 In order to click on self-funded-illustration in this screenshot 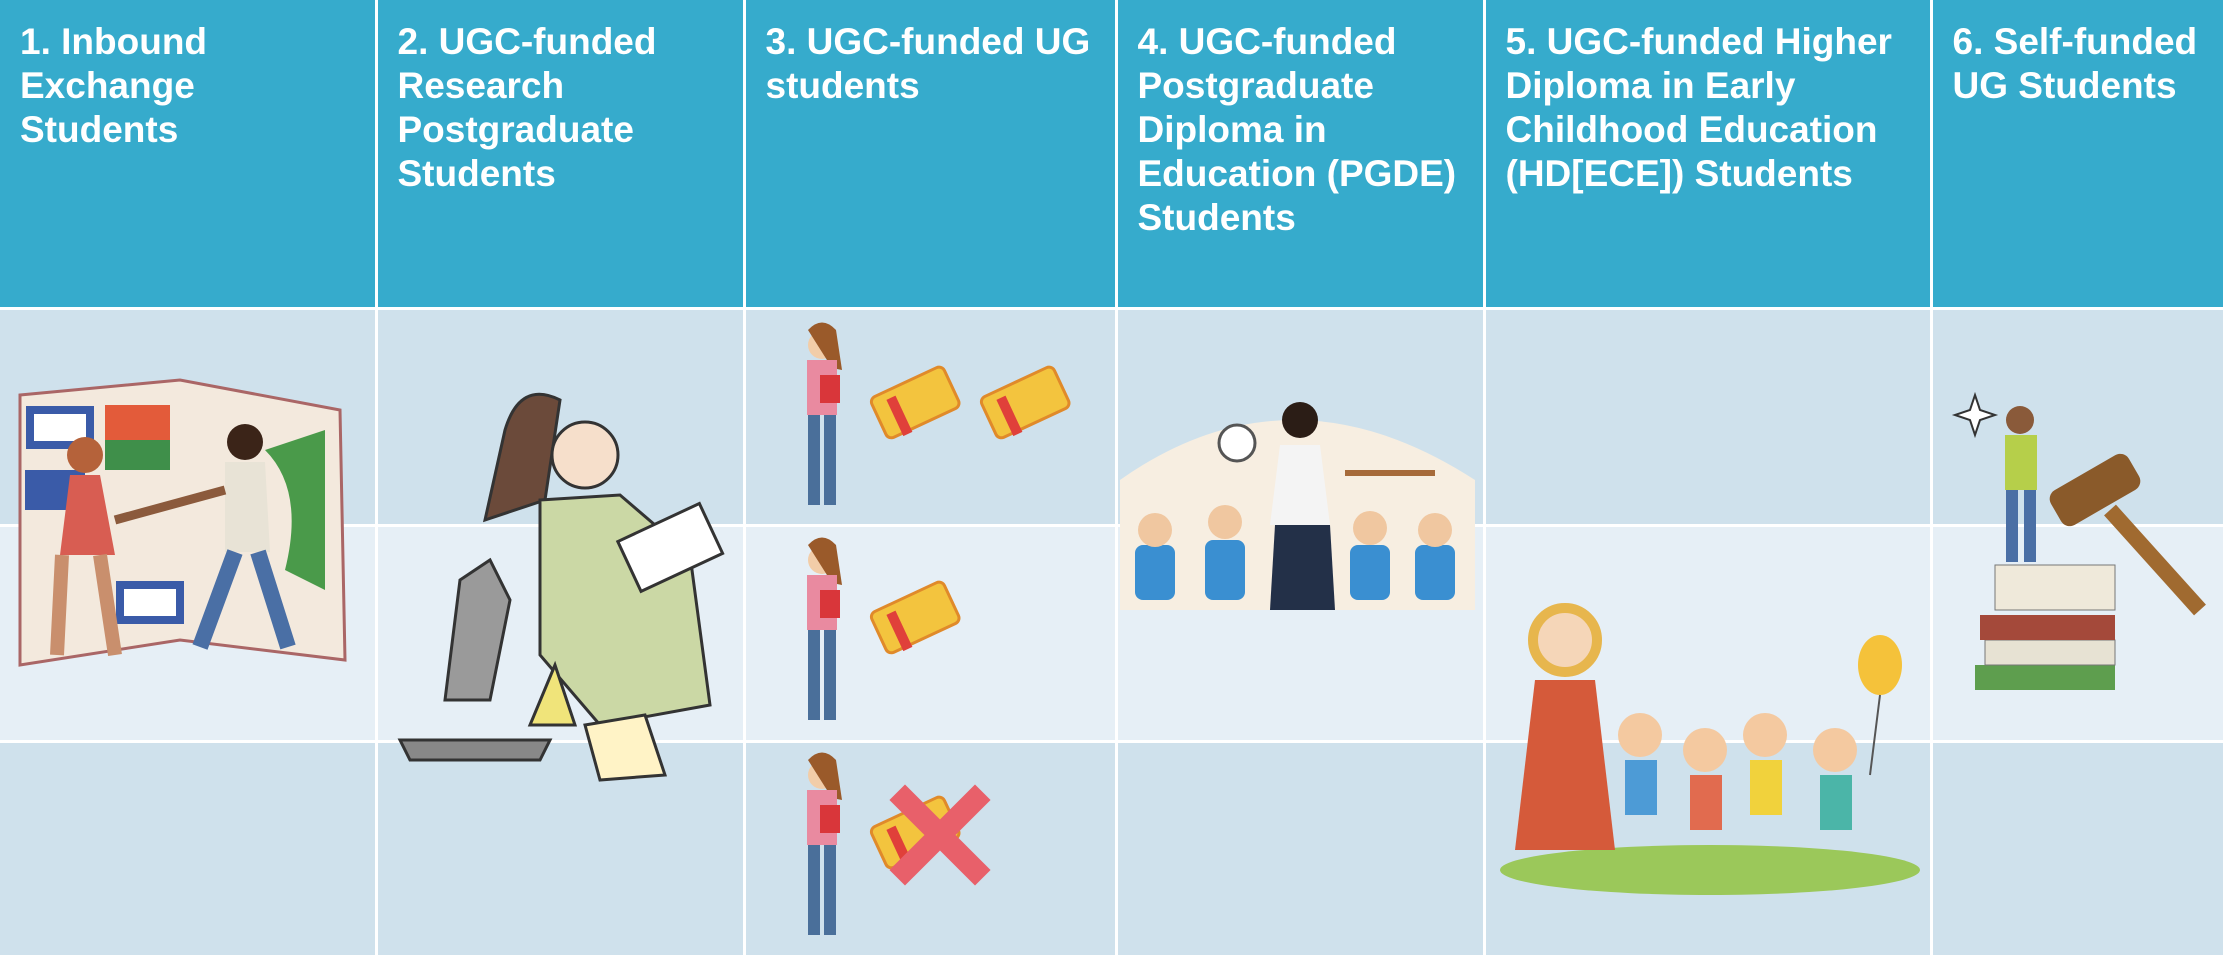, I will do `click(2078, 540)`.